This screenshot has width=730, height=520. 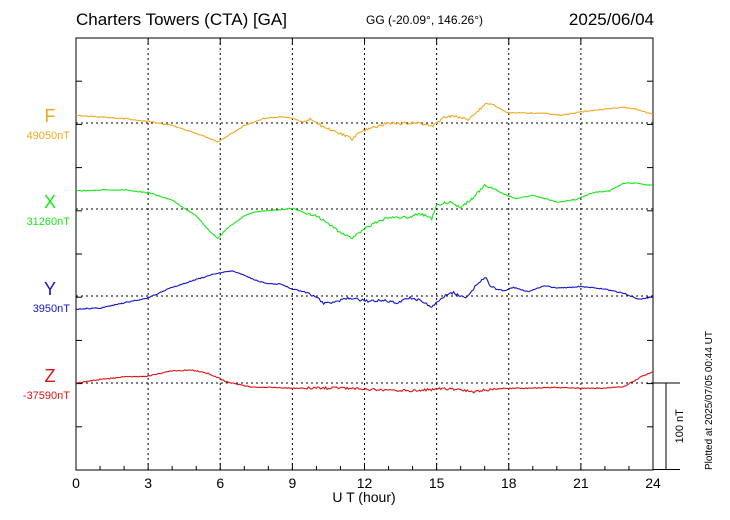 What do you see at coordinates (220, 483) in the screenshot?
I see `x-tick-label: 6` at bounding box center [220, 483].